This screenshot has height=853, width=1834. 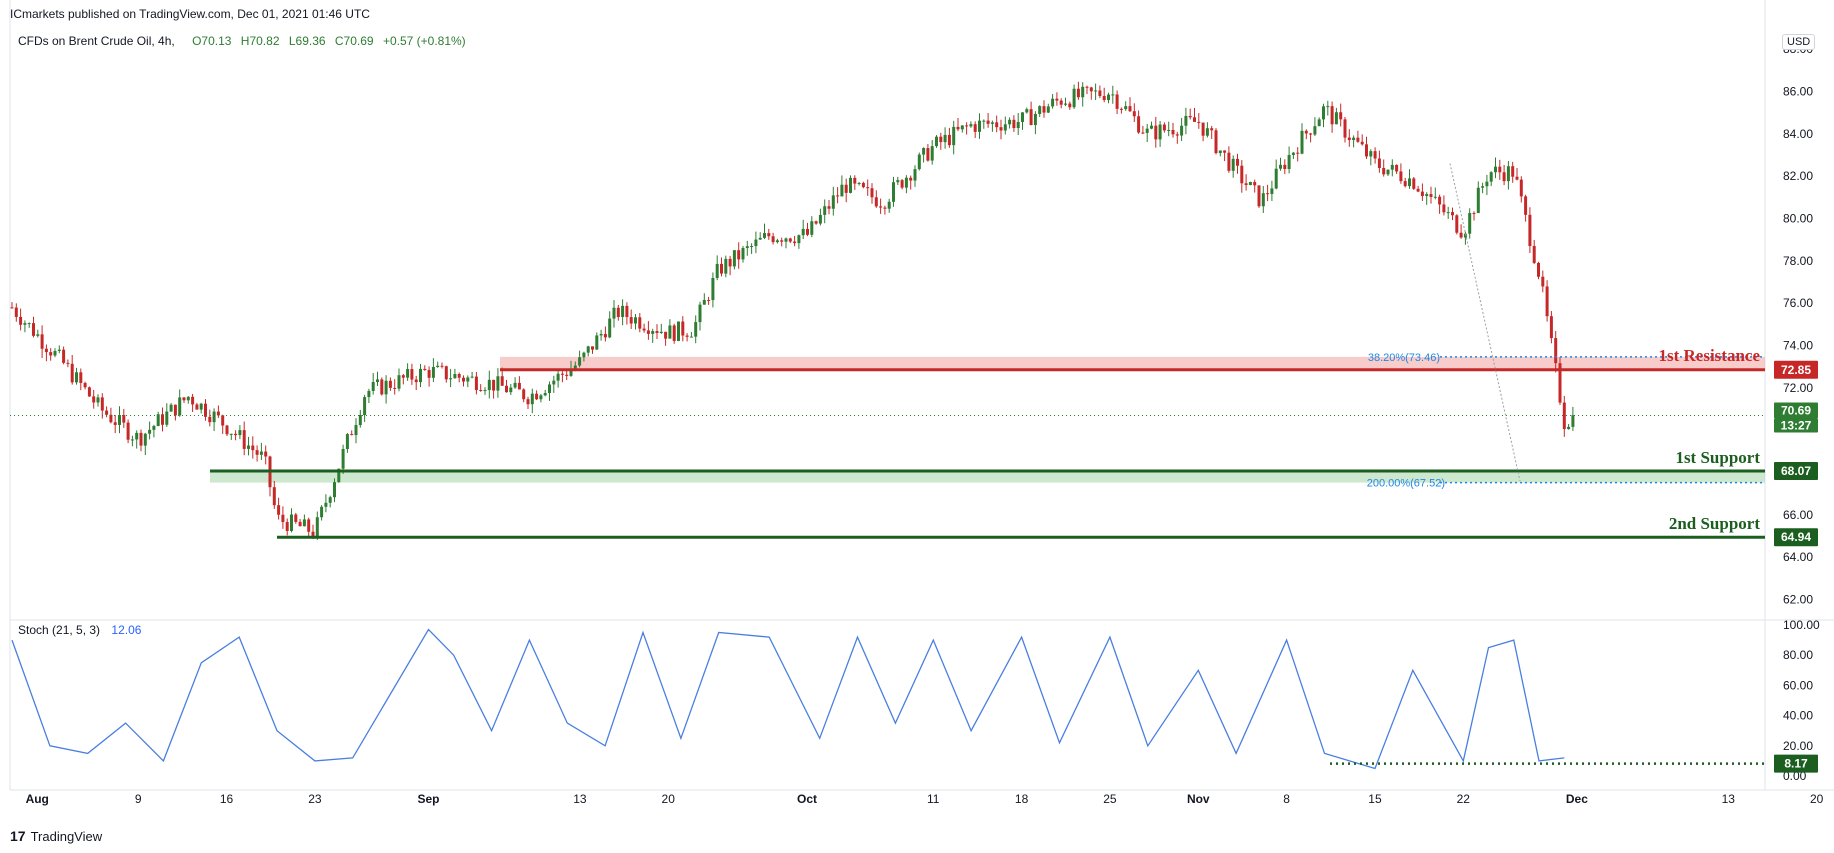 I want to click on current-price-badge: 70.69, so click(x=1796, y=411).